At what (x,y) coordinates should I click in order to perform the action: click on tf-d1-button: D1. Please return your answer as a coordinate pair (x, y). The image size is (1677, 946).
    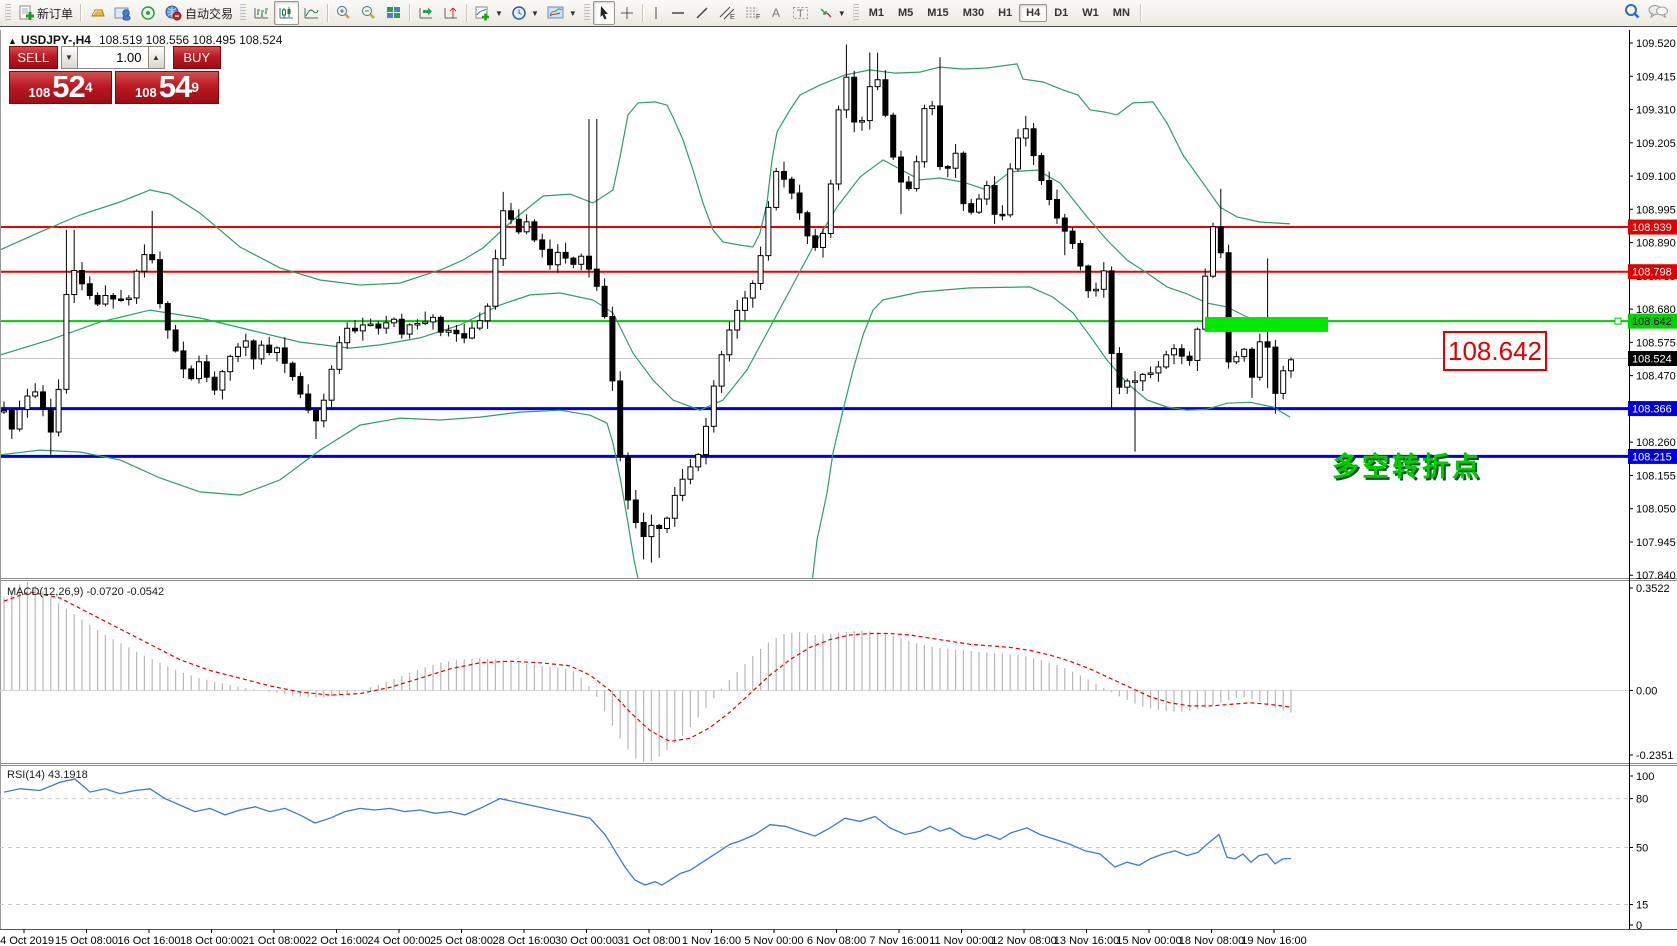
    Looking at the image, I should click on (1061, 13).